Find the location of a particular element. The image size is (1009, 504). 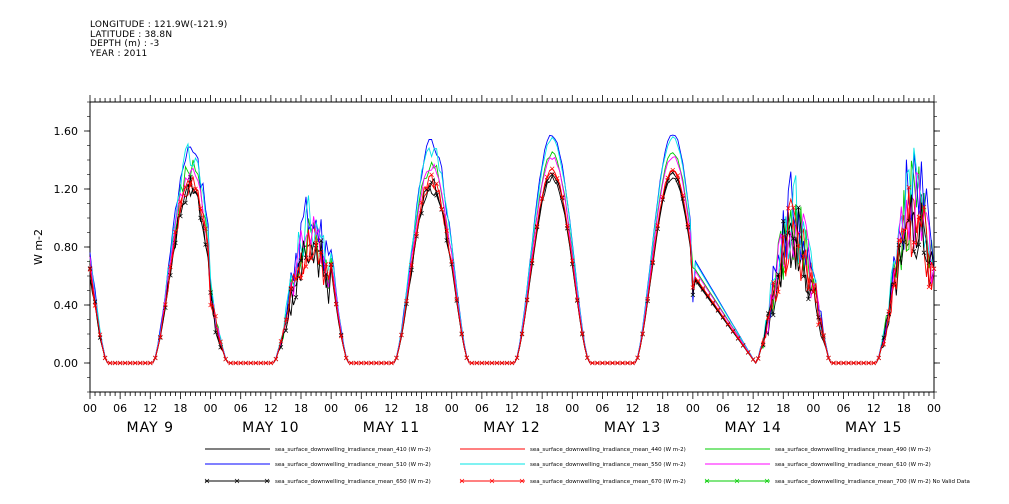

year-text: YEAR : 2011 is located at coordinates (119, 53).